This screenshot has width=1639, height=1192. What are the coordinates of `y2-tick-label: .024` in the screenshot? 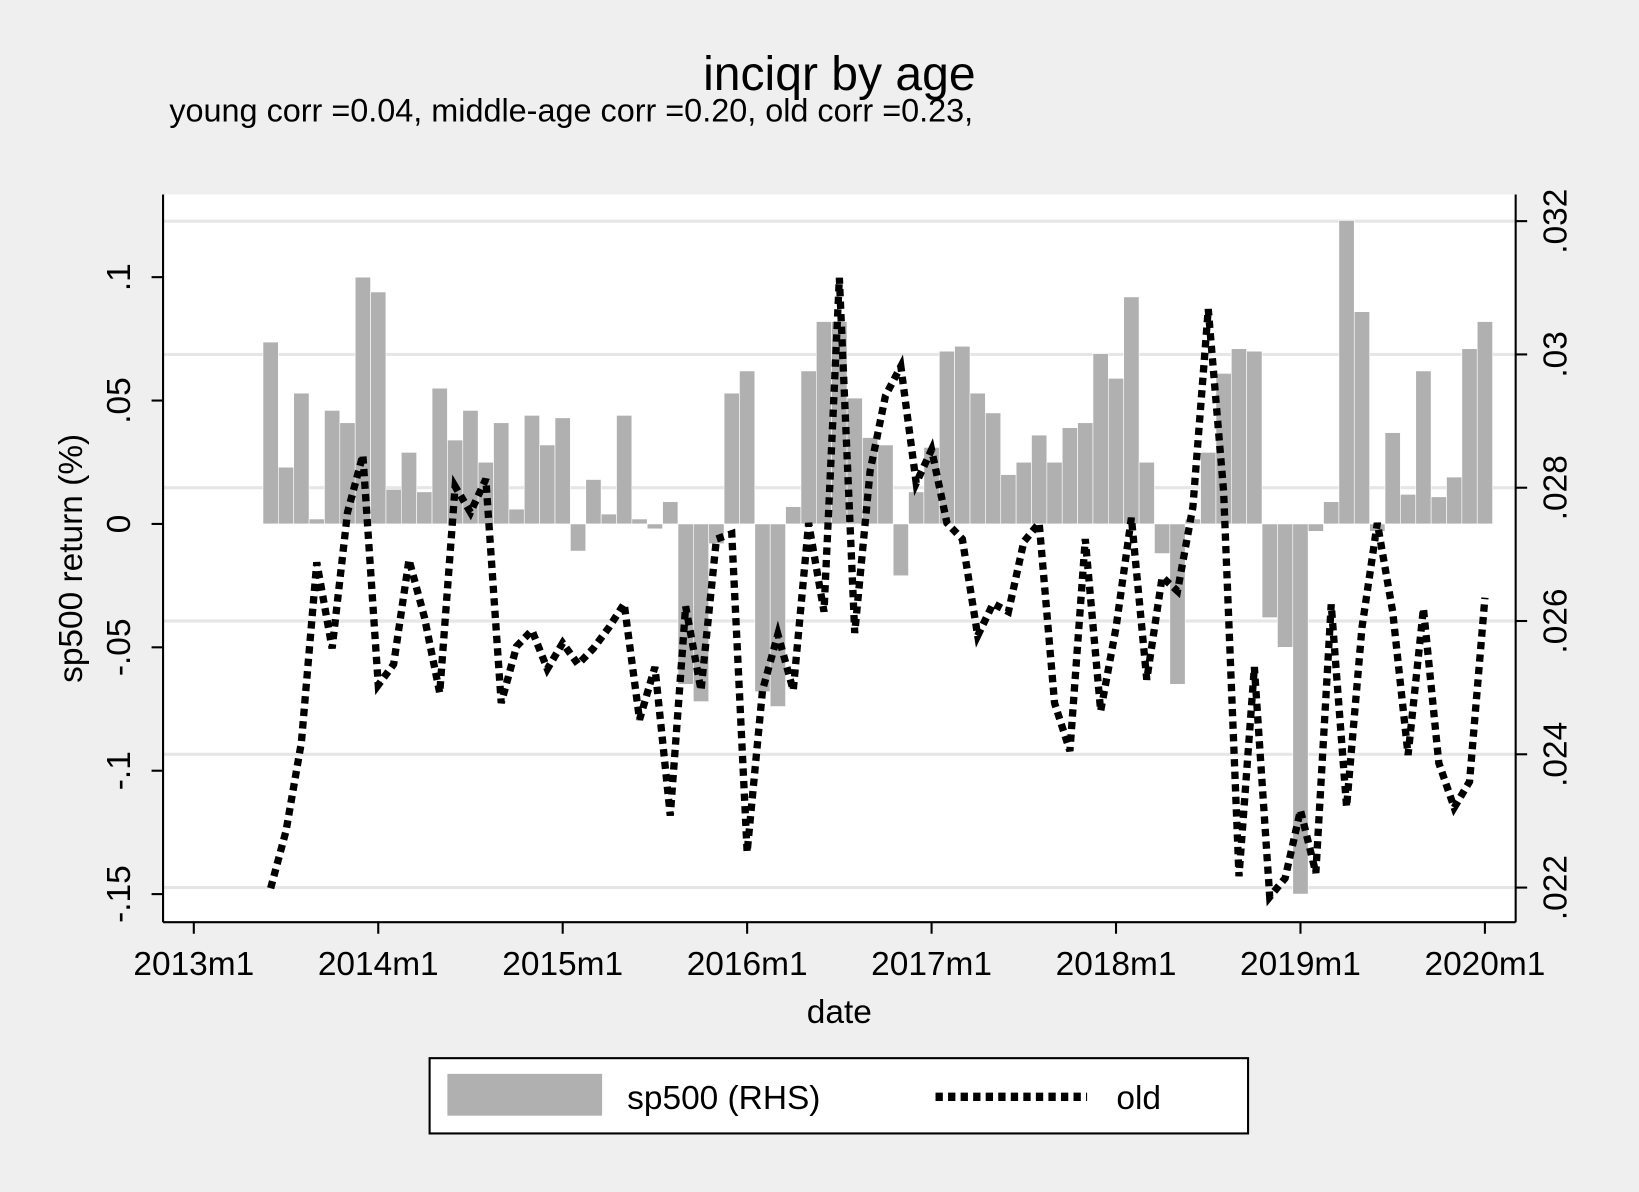 It's located at (1555, 754).